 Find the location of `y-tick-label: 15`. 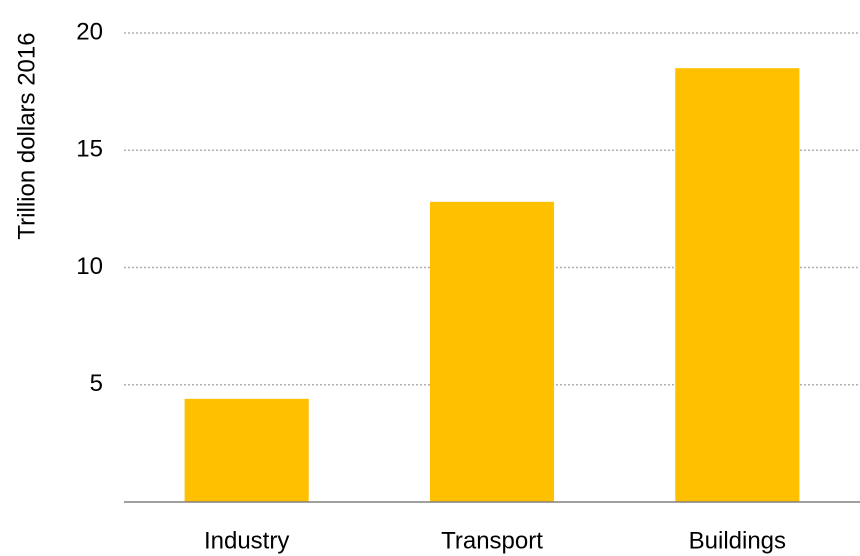

y-tick-label: 15 is located at coordinates (89, 149).